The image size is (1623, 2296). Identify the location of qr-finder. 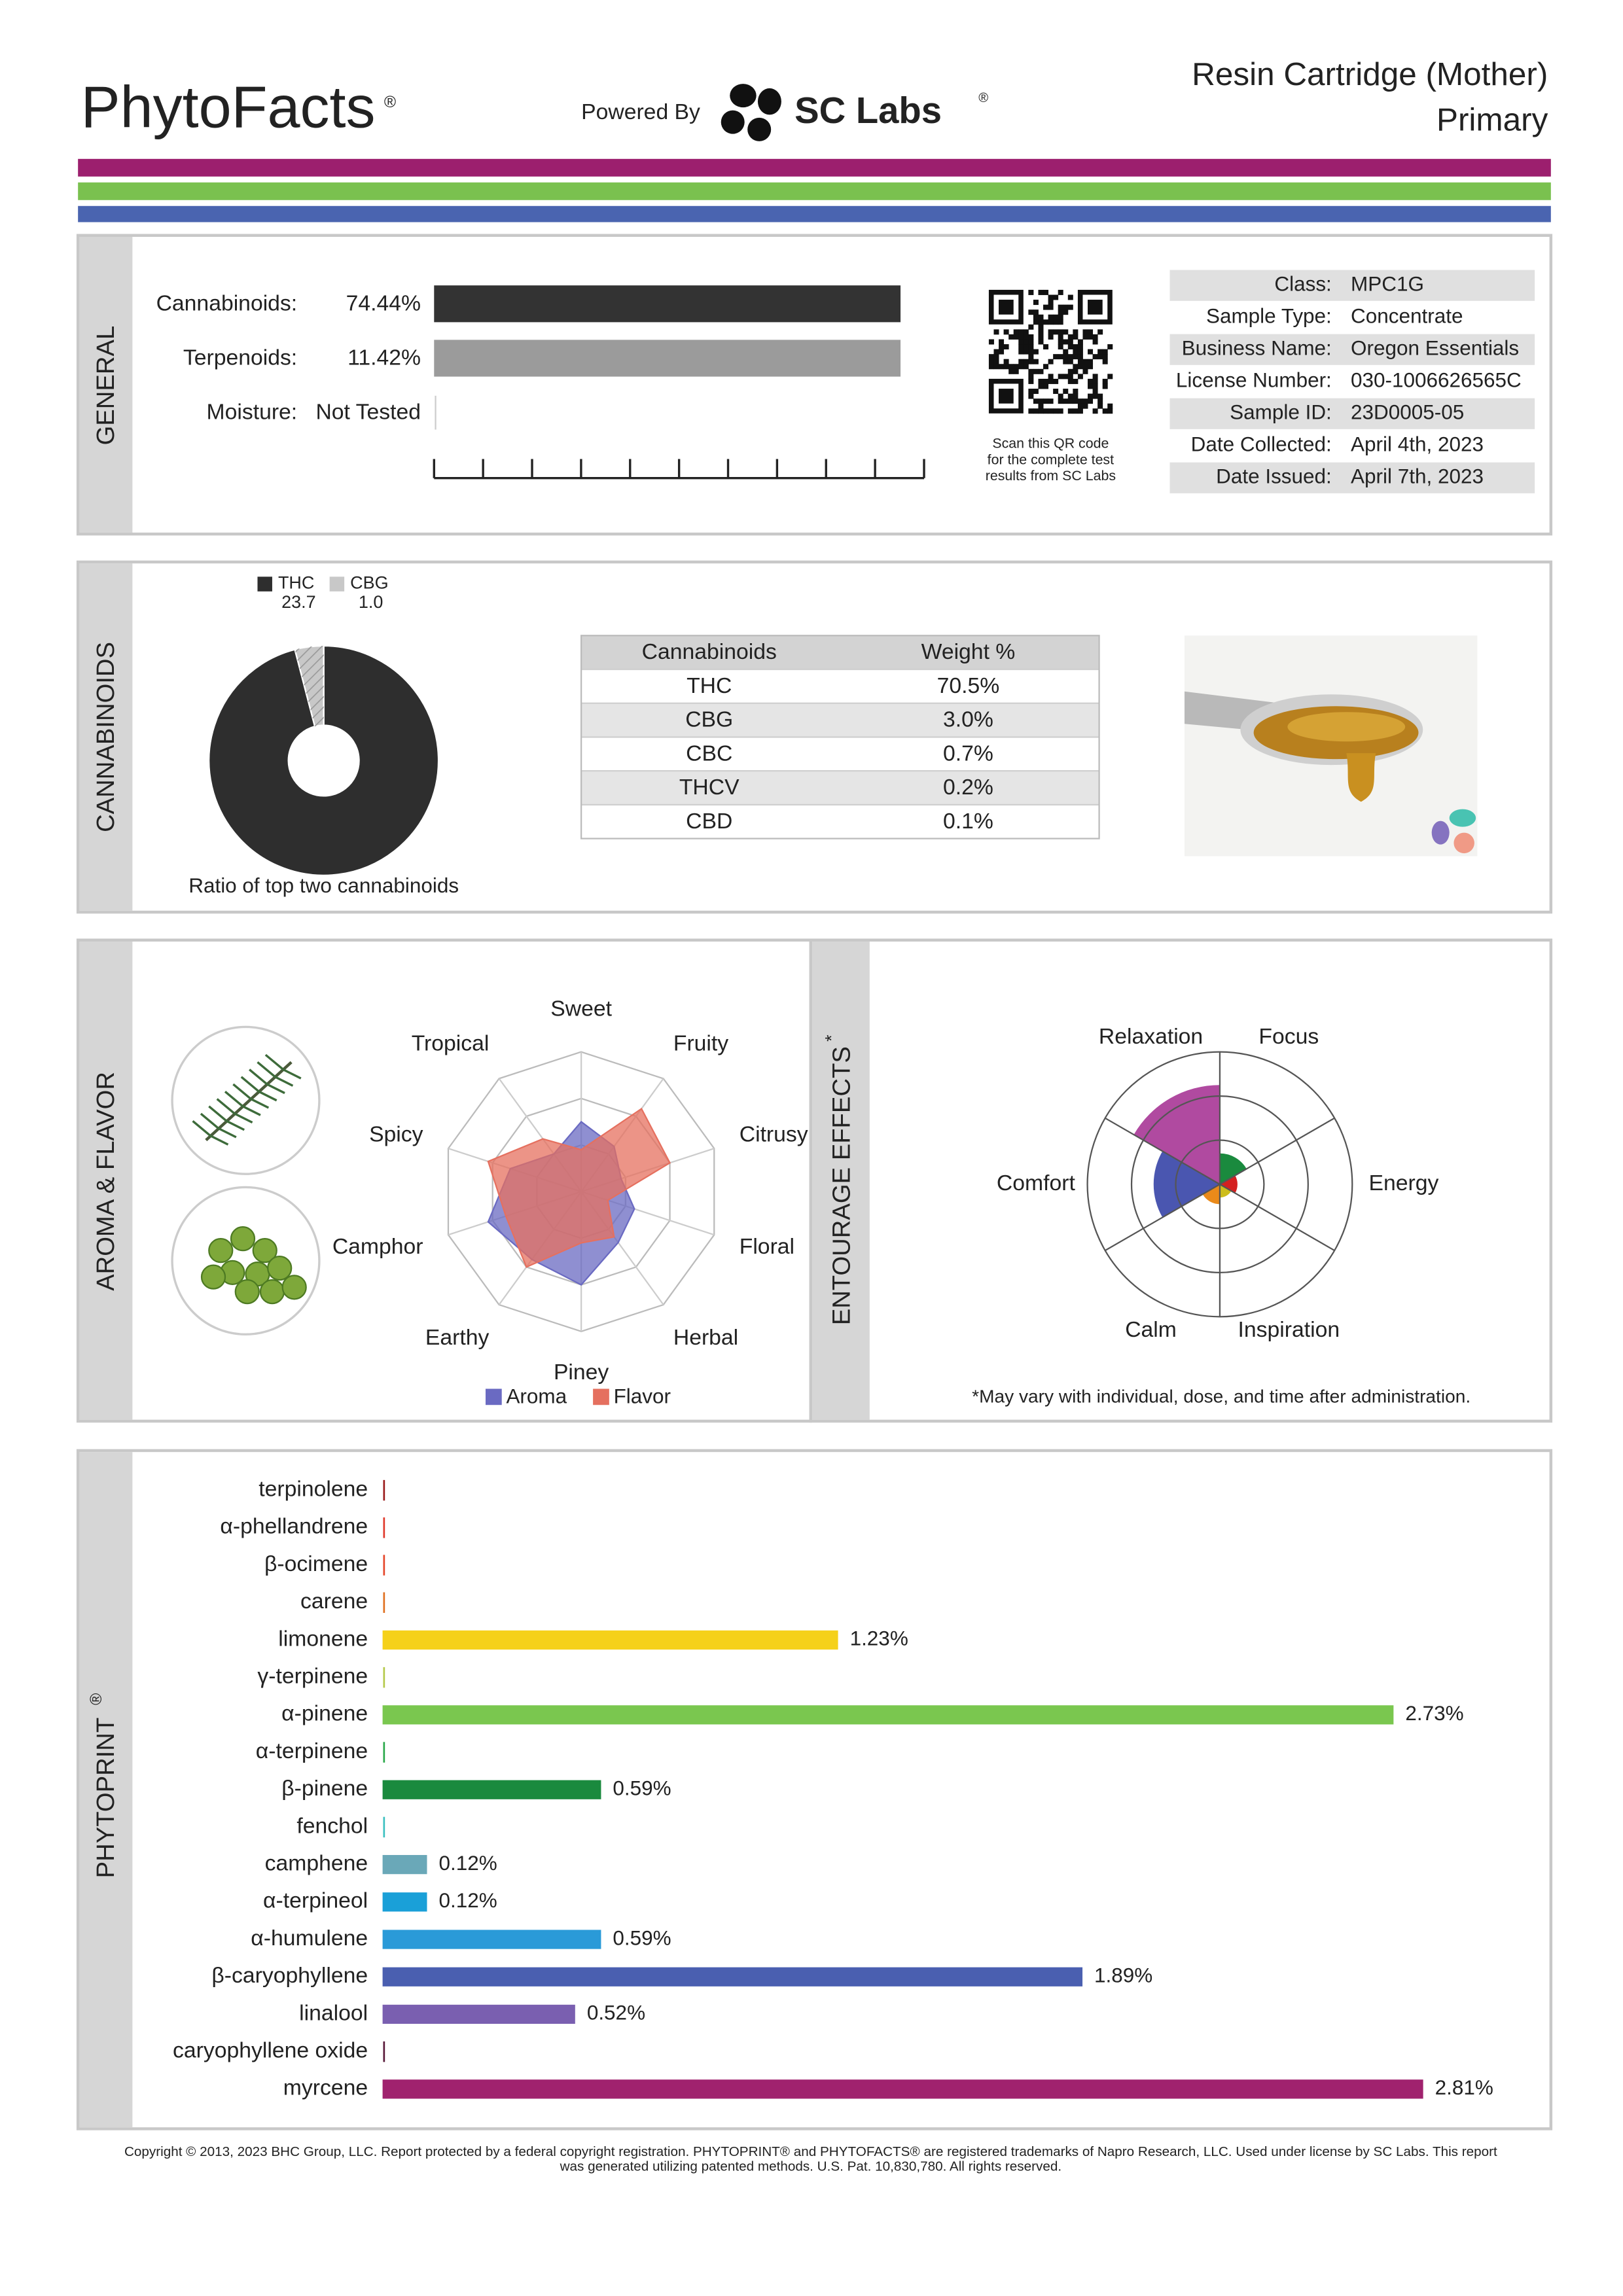
(1006, 307).